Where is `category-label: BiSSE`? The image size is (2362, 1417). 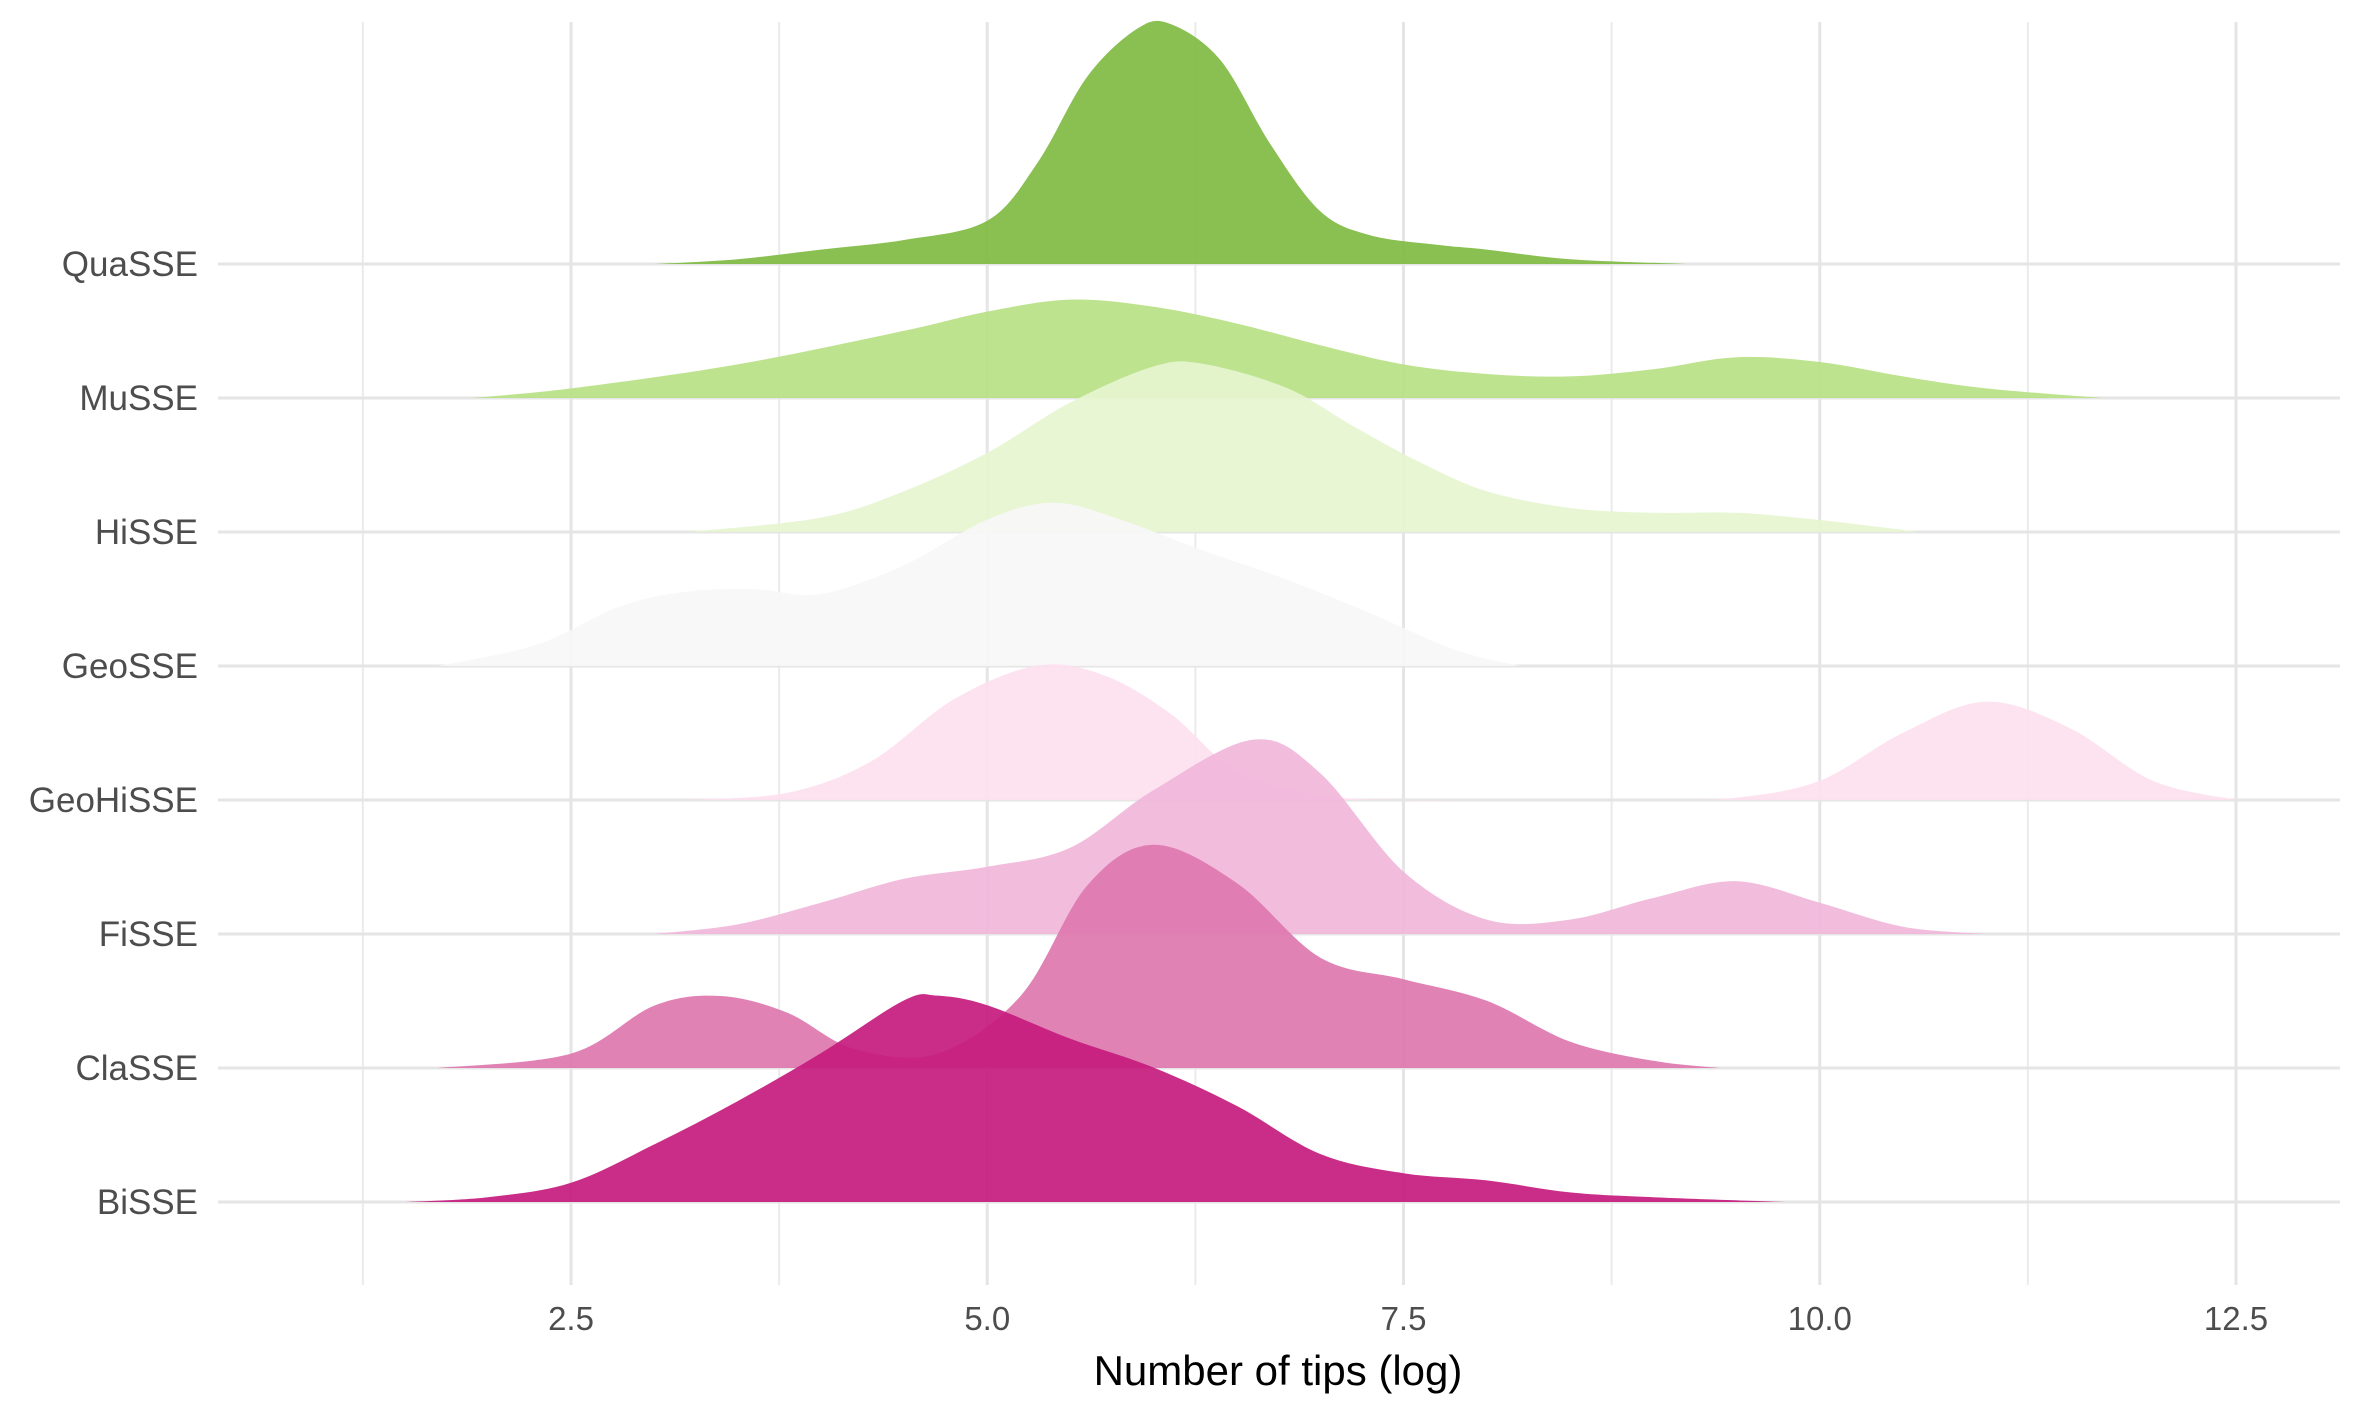 category-label: BiSSE is located at coordinates (147, 1202).